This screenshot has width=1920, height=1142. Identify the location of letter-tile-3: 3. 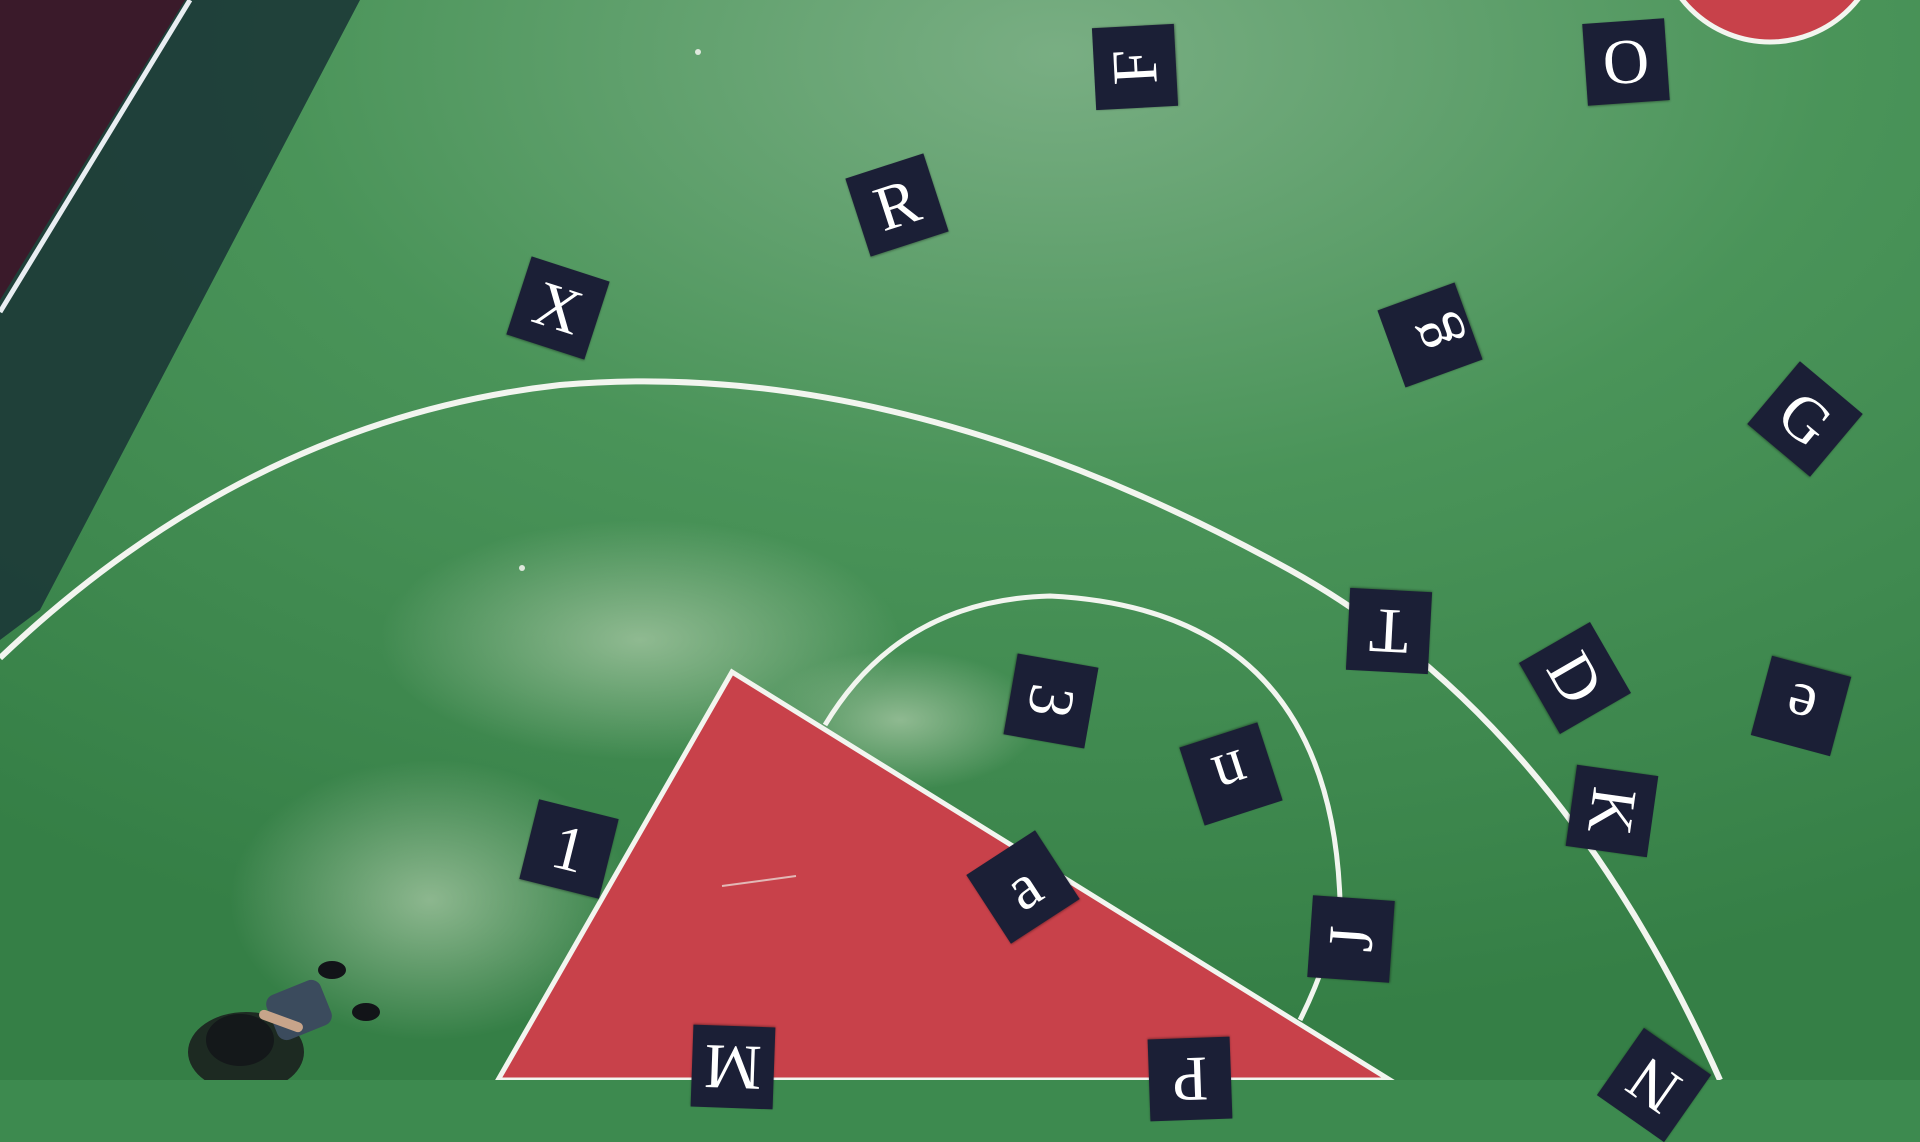
(1051, 701).